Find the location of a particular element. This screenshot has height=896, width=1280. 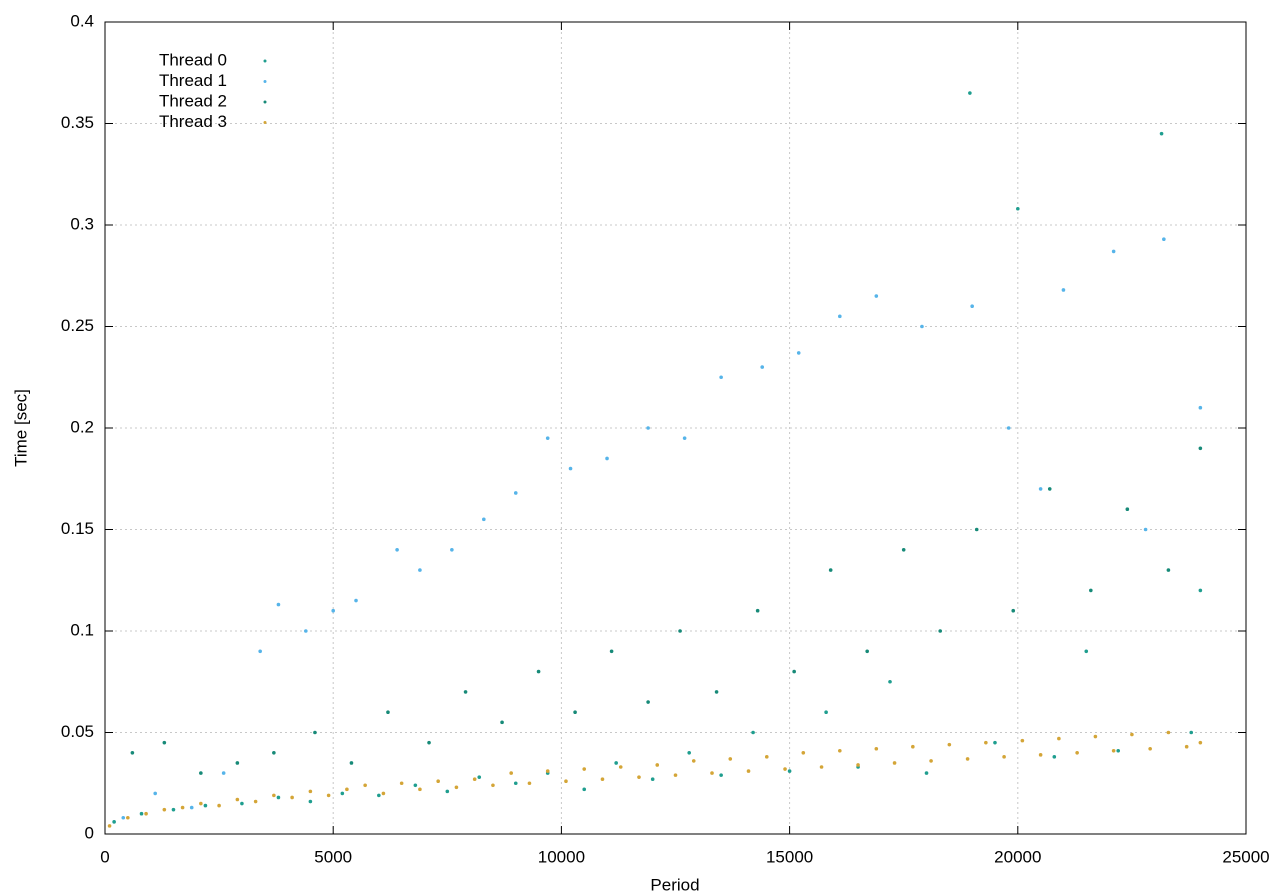

y-tick-label: 0.35 is located at coordinates (77, 122).